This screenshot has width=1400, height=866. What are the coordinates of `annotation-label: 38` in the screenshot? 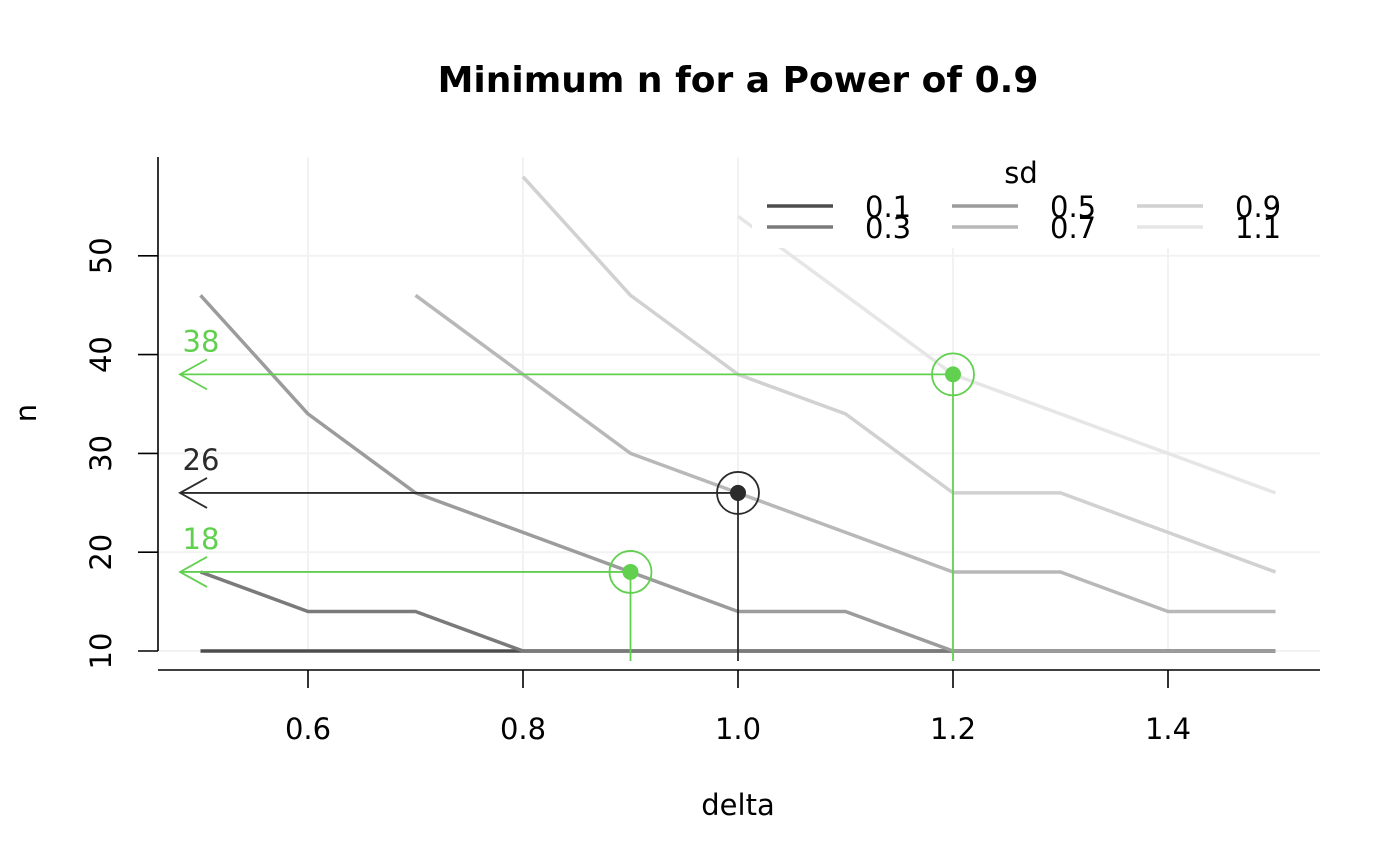 It's located at (201, 341).